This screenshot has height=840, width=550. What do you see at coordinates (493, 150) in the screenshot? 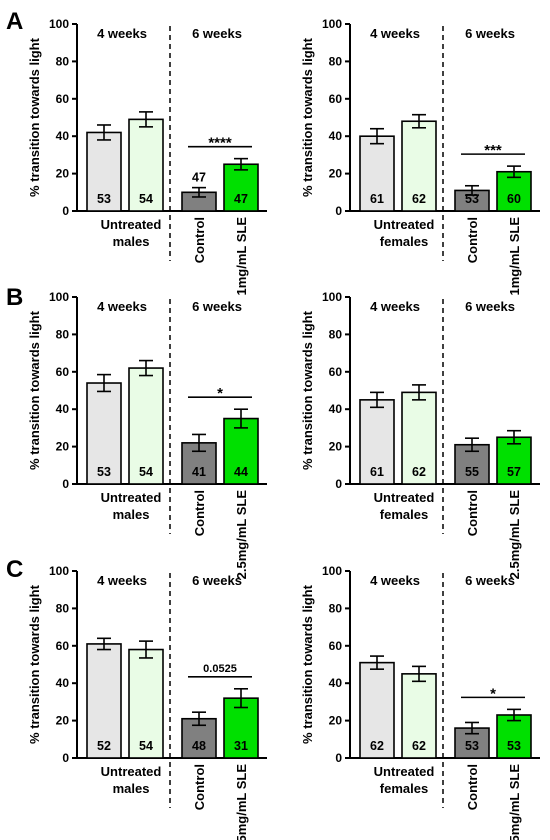
I see `significance-label: ***` at bounding box center [493, 150].